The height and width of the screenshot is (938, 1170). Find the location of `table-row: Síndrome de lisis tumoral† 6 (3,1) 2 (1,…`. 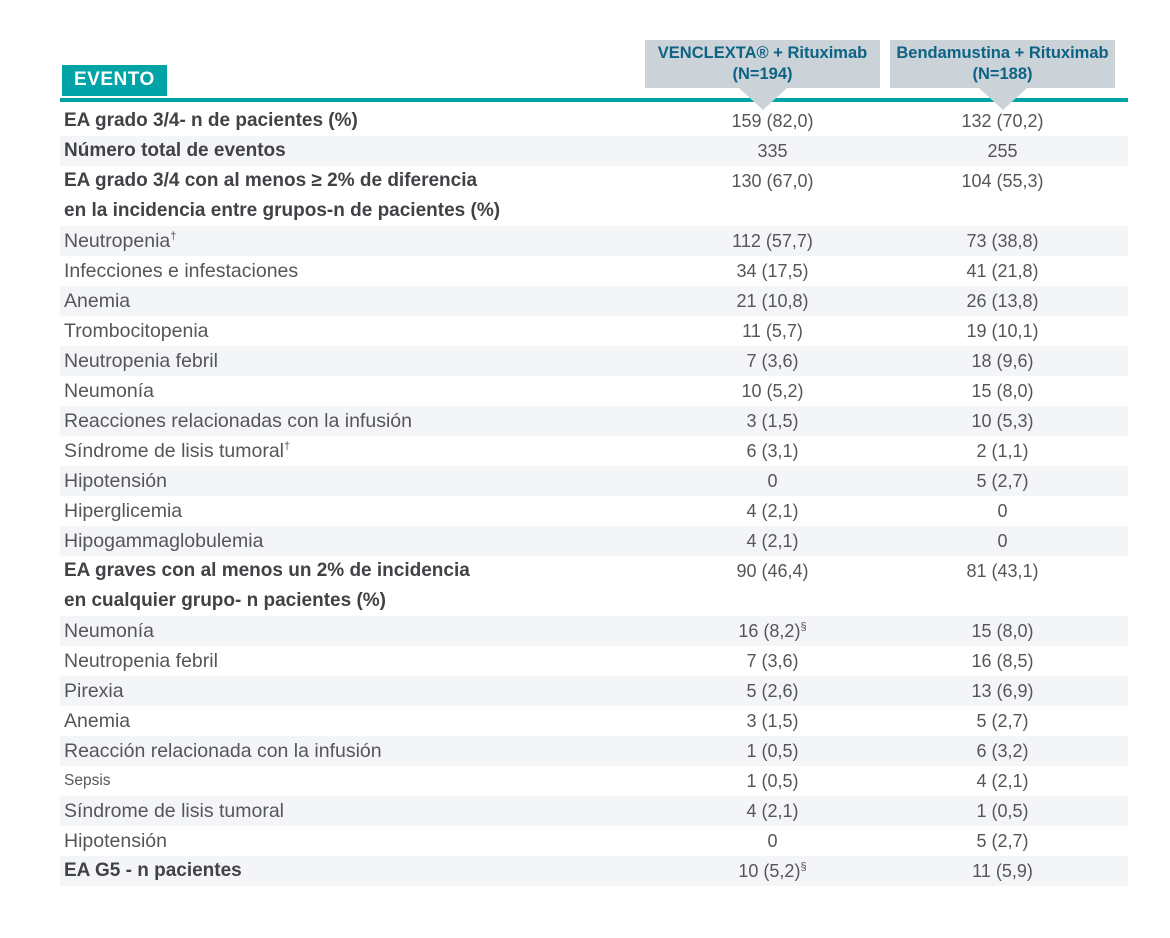

table-row: Síndrome de lisis tumoral† 6 (3,1) 2 (1,… is located at coordinates (594, 451).